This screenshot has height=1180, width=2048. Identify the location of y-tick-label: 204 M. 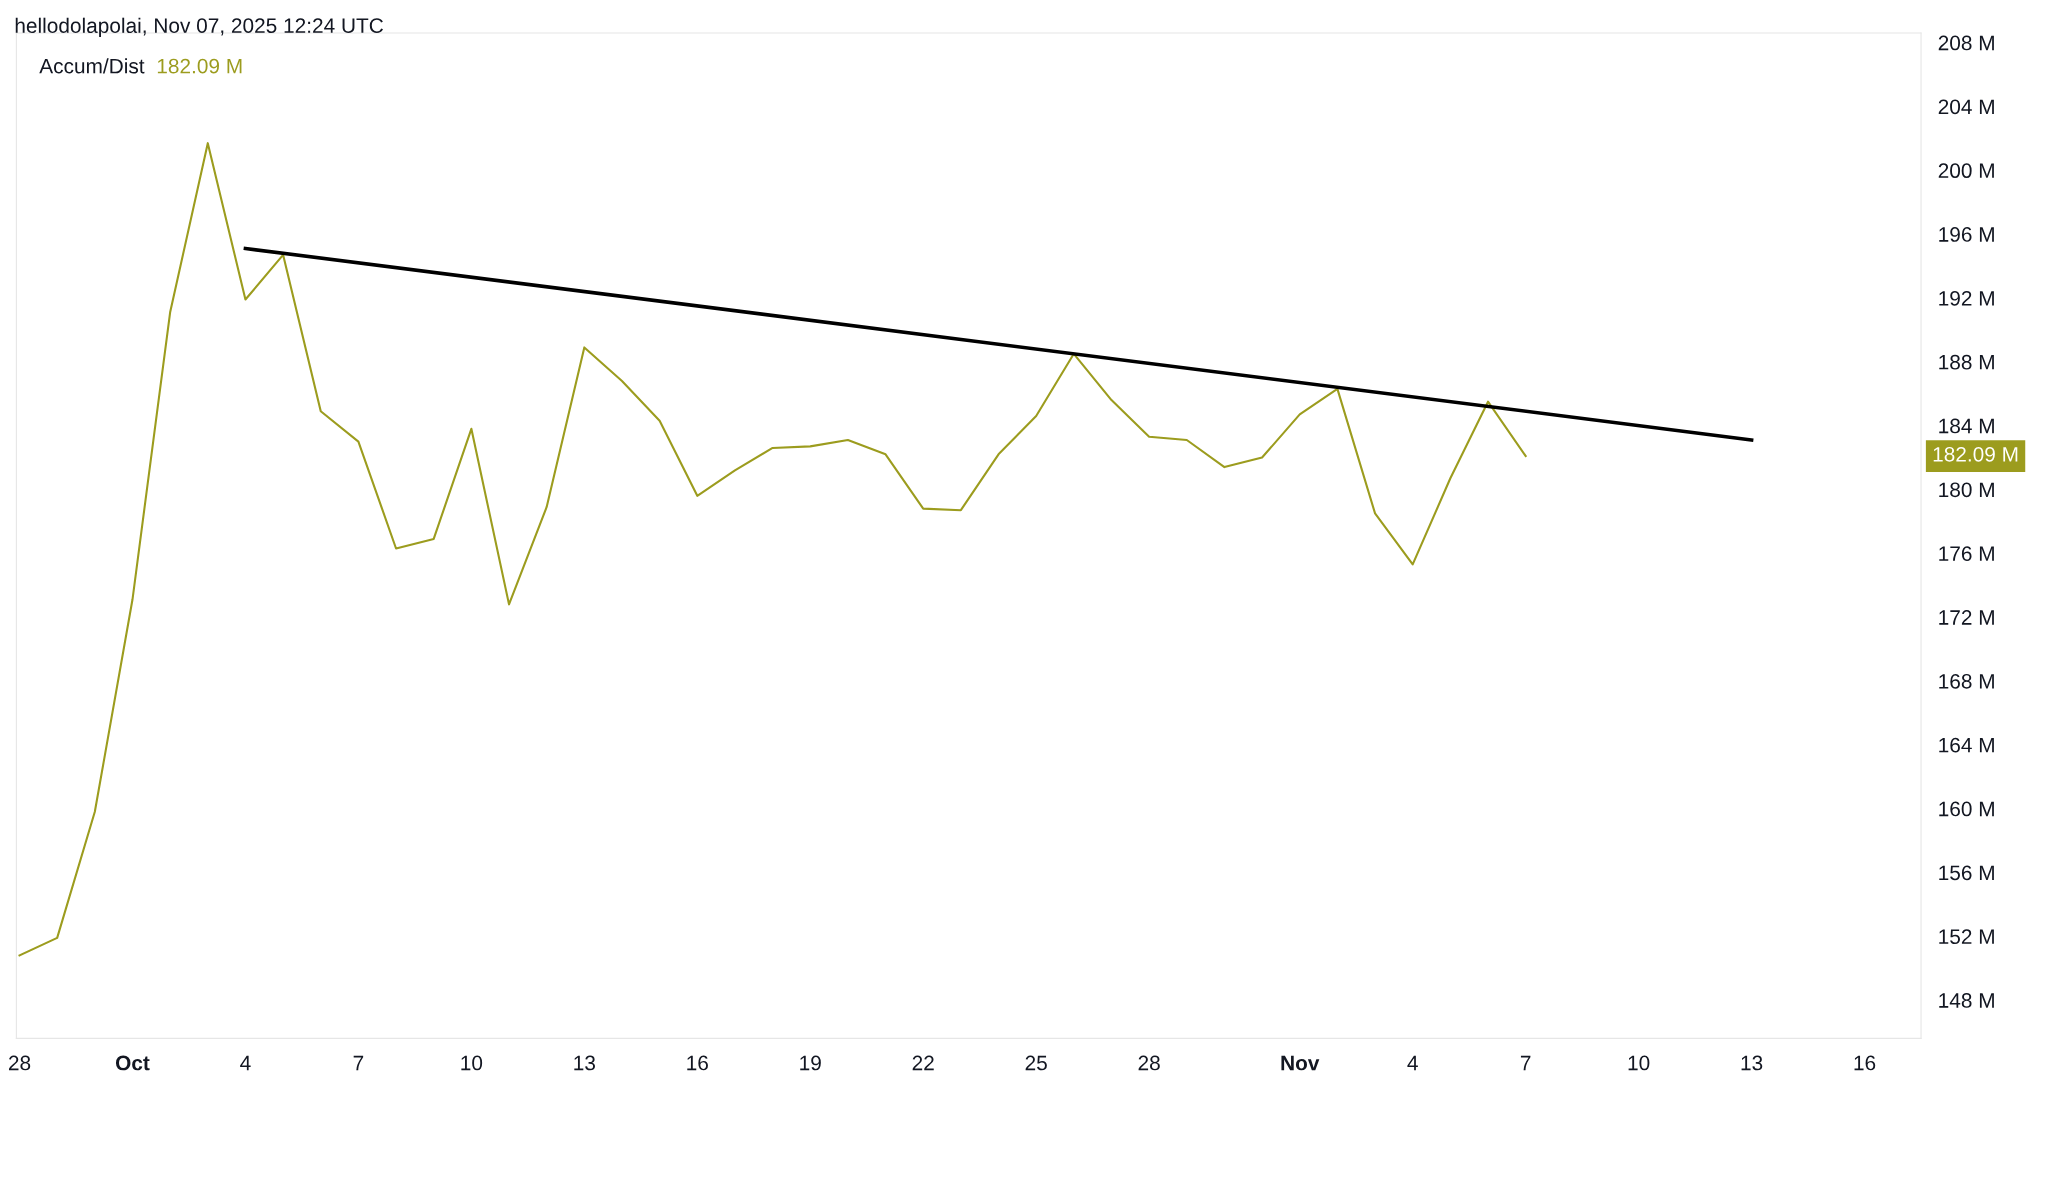
(1966, 107).